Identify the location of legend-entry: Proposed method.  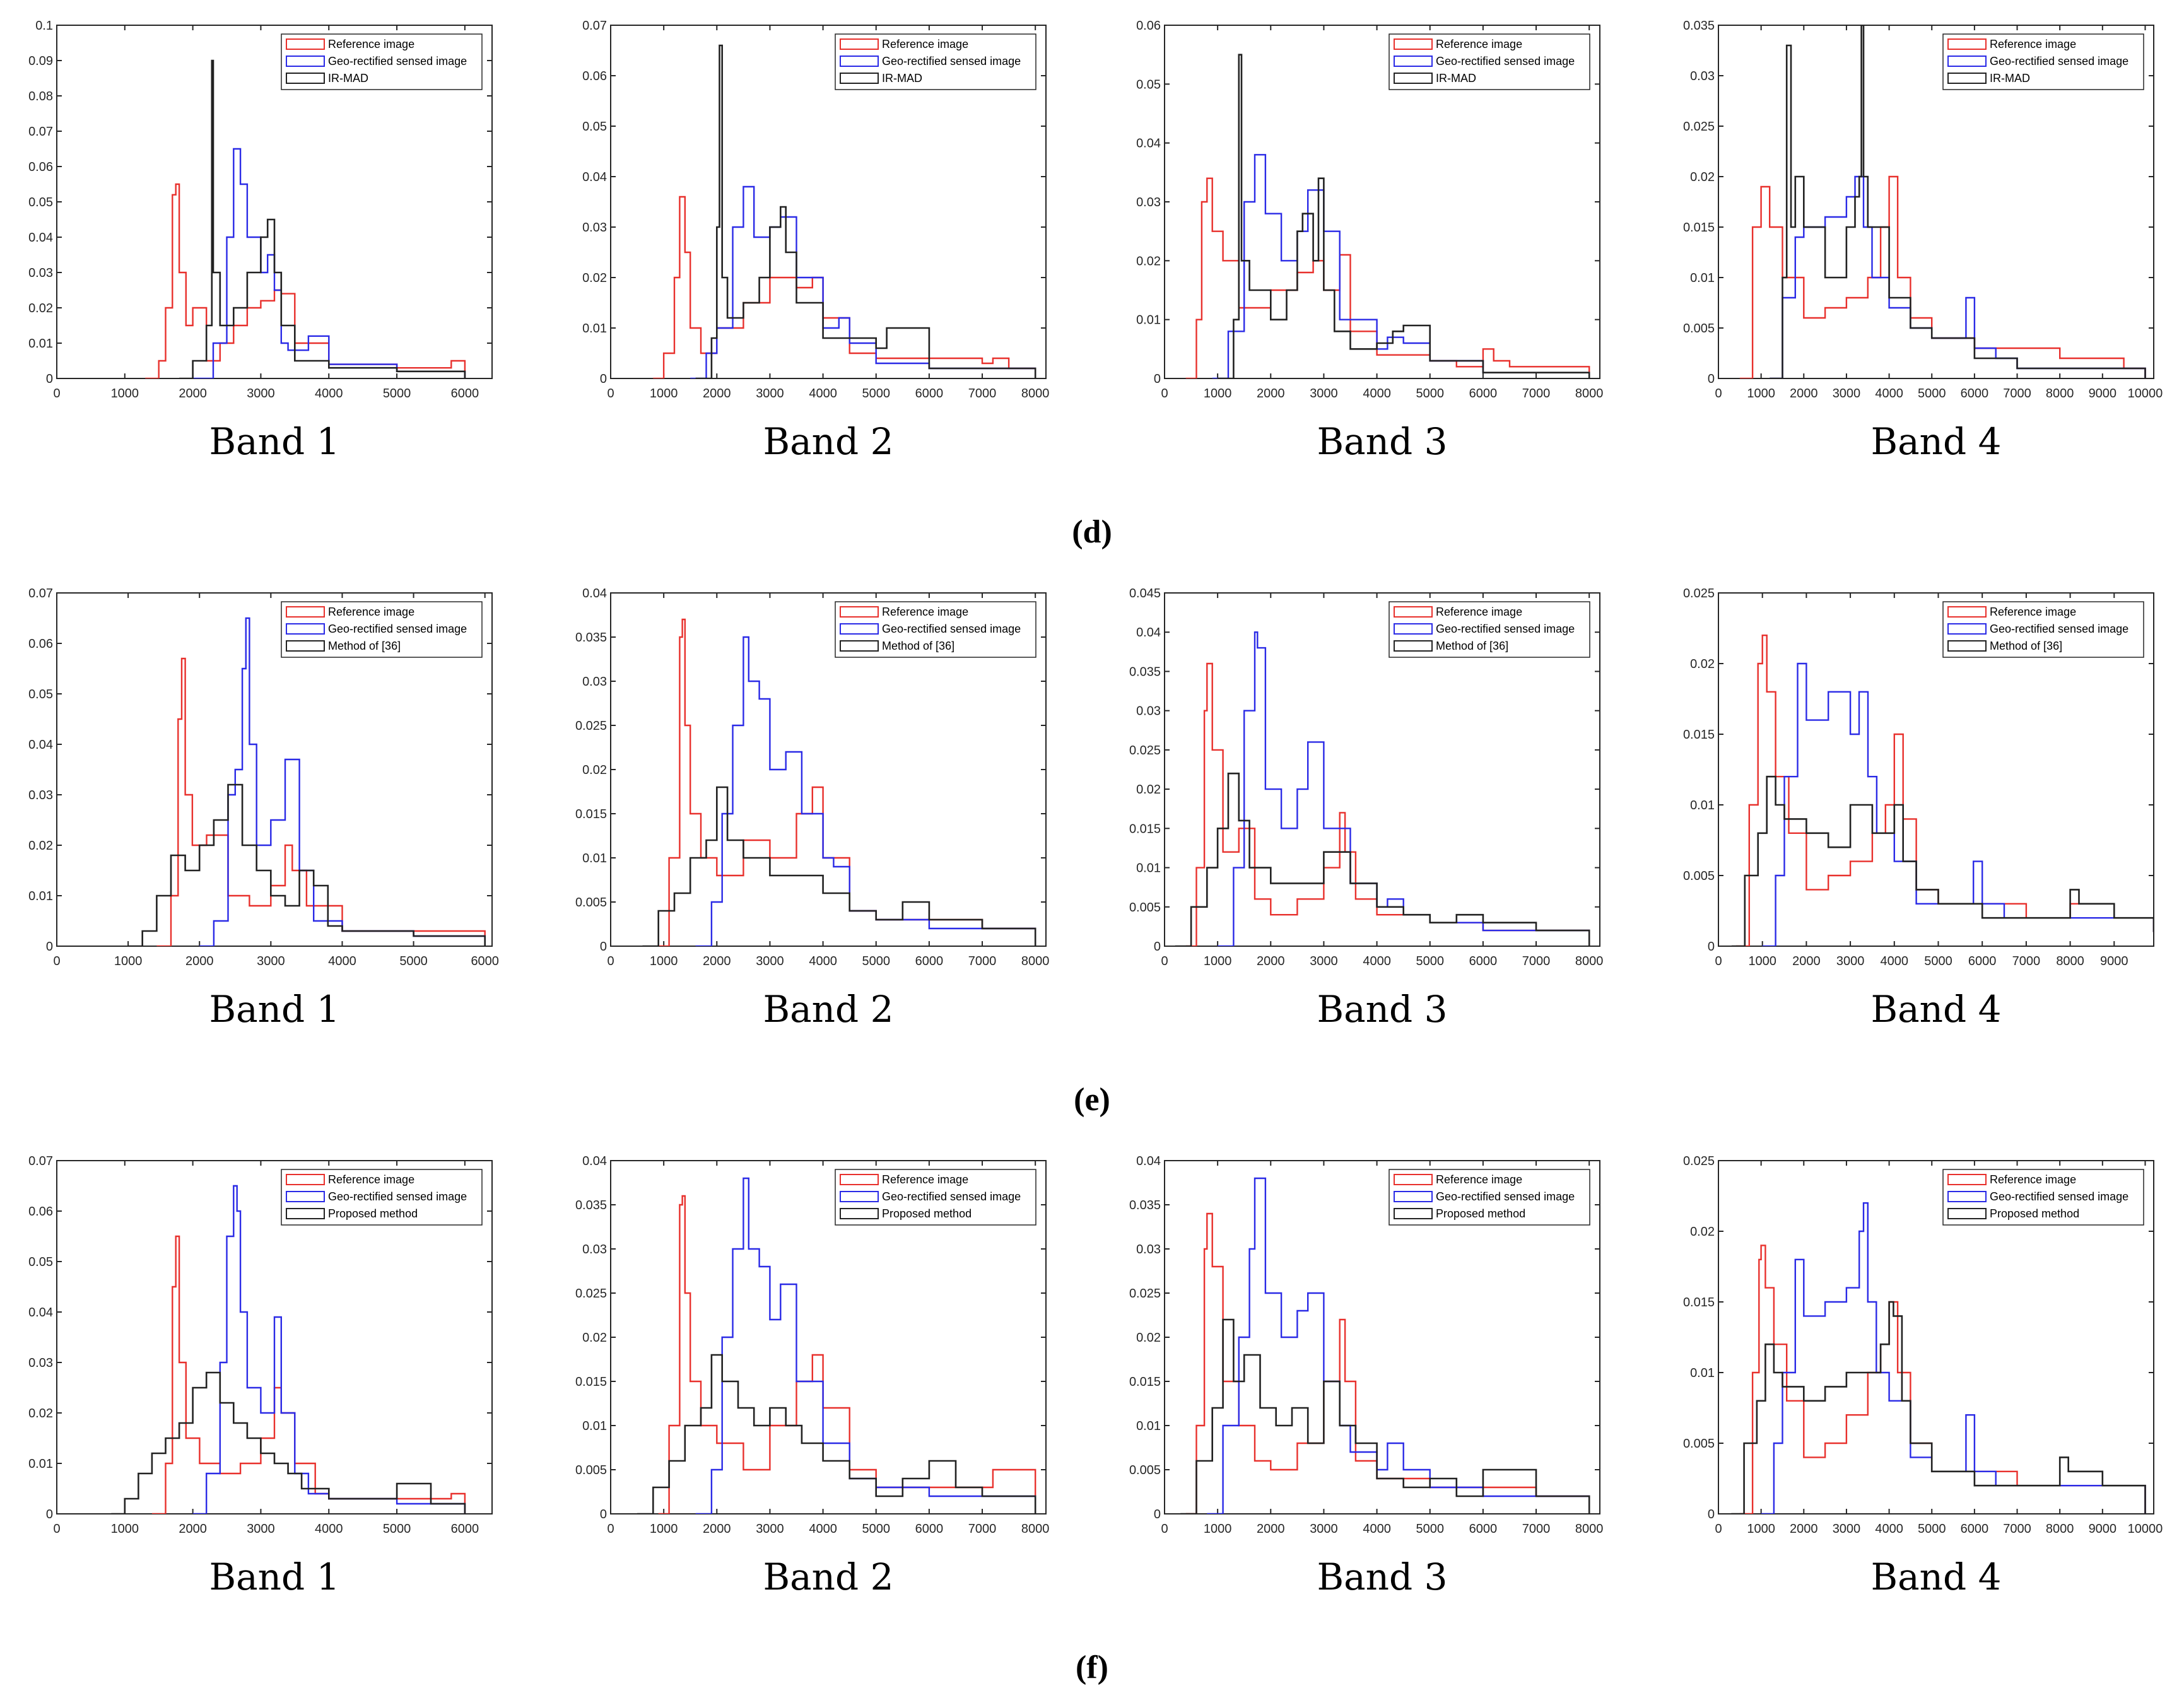
(2034, 1213).